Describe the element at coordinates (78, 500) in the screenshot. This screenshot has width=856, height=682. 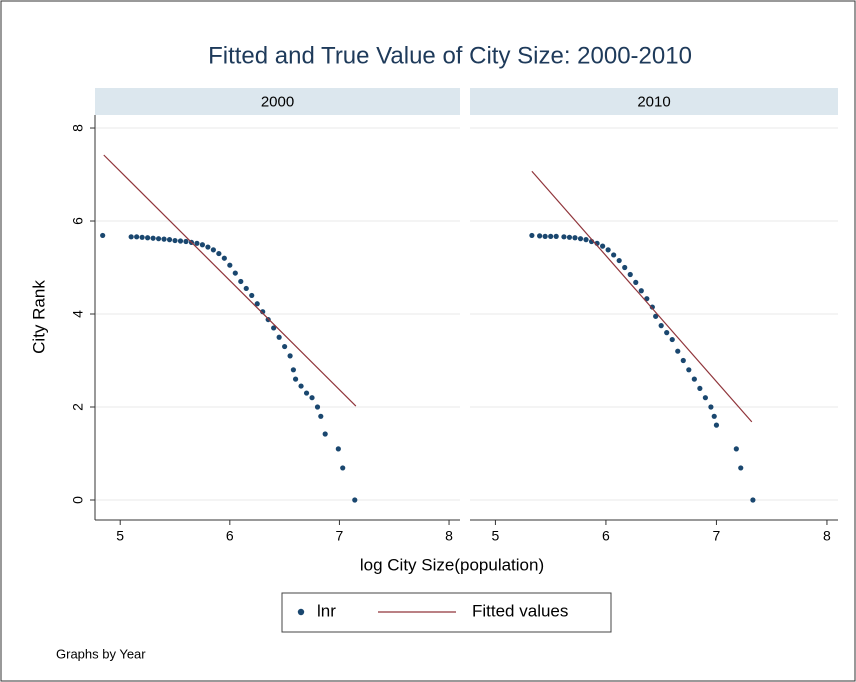
I see `y-tick-label: 0` at that location.